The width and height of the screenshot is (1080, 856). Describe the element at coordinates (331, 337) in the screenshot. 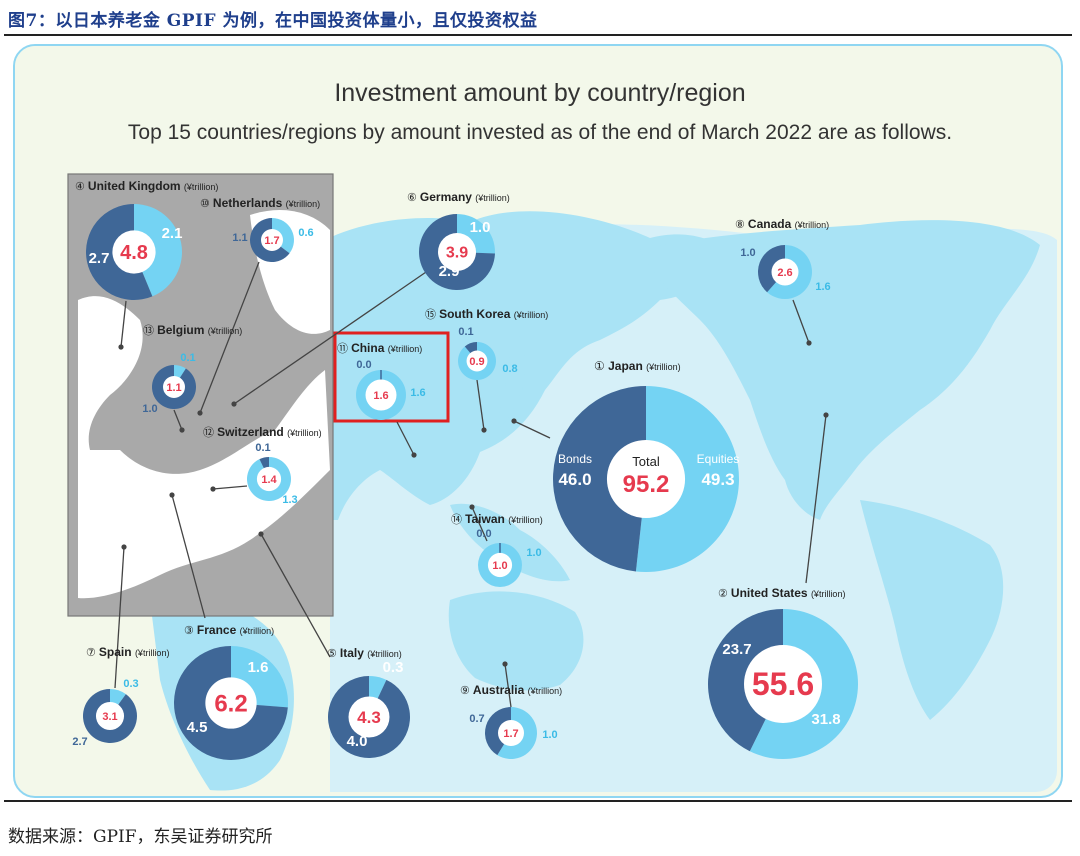

I see `leader-line-germany` at that location.